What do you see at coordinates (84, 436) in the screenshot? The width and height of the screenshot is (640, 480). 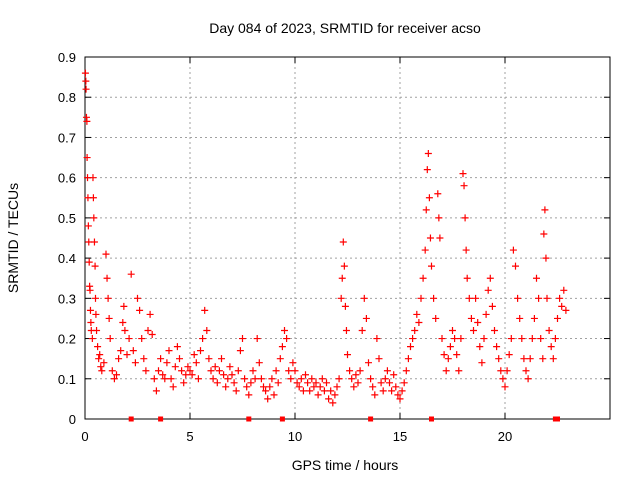 I see `x-tick-label: 0` at bounding box center [84, 436].